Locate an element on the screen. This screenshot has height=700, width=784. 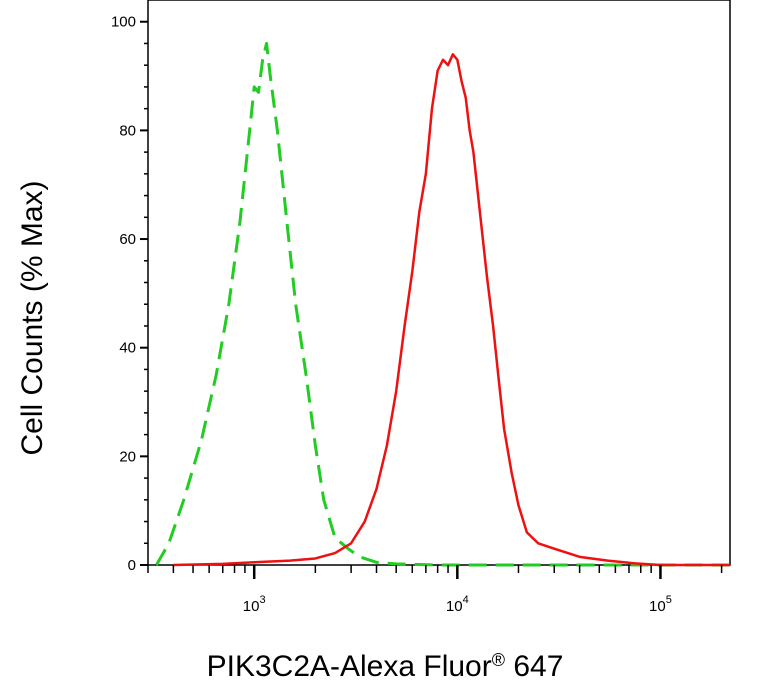
x-tick-label-0: 10³ is located at coordinates (254, 604).